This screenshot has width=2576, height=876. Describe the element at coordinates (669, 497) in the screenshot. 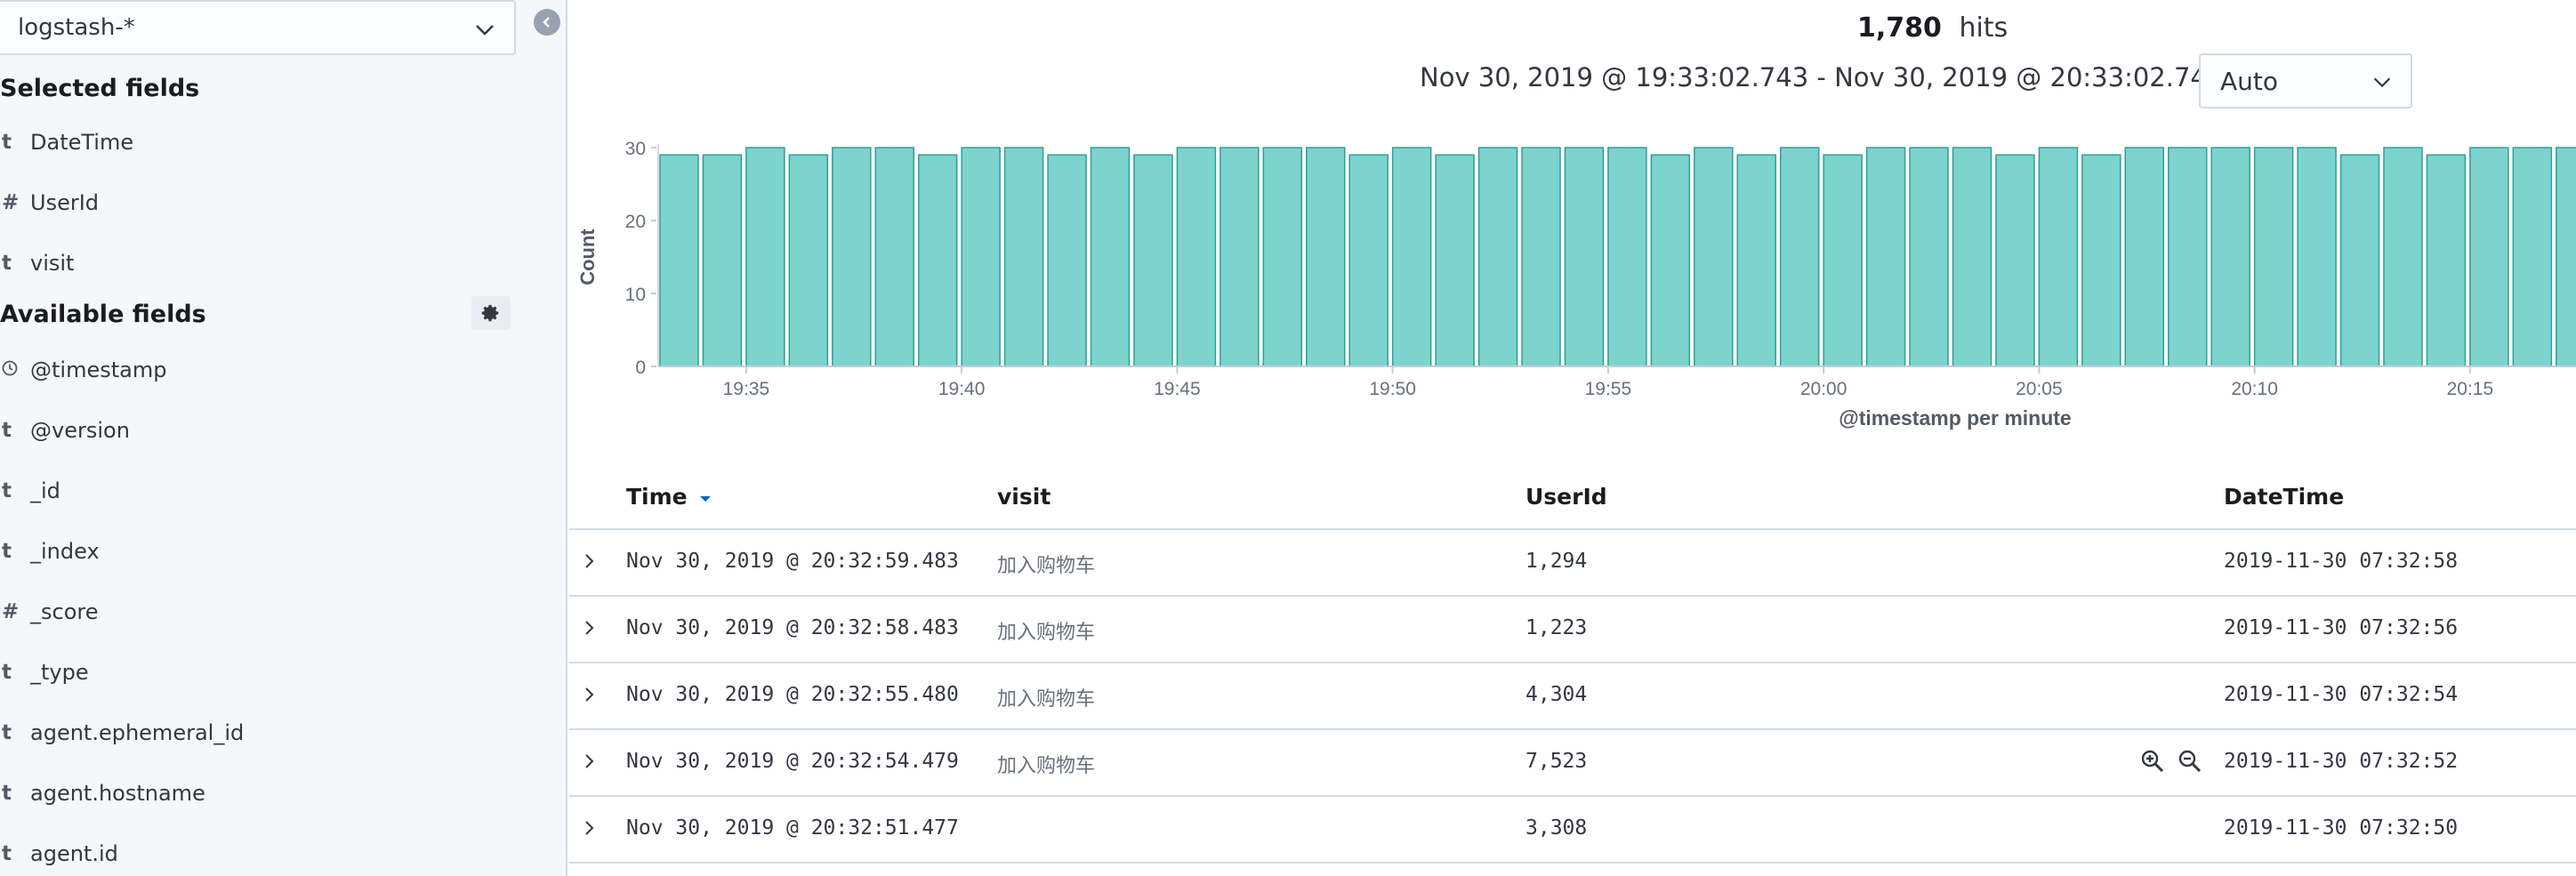

I see `column-header-time: Time` at that location.